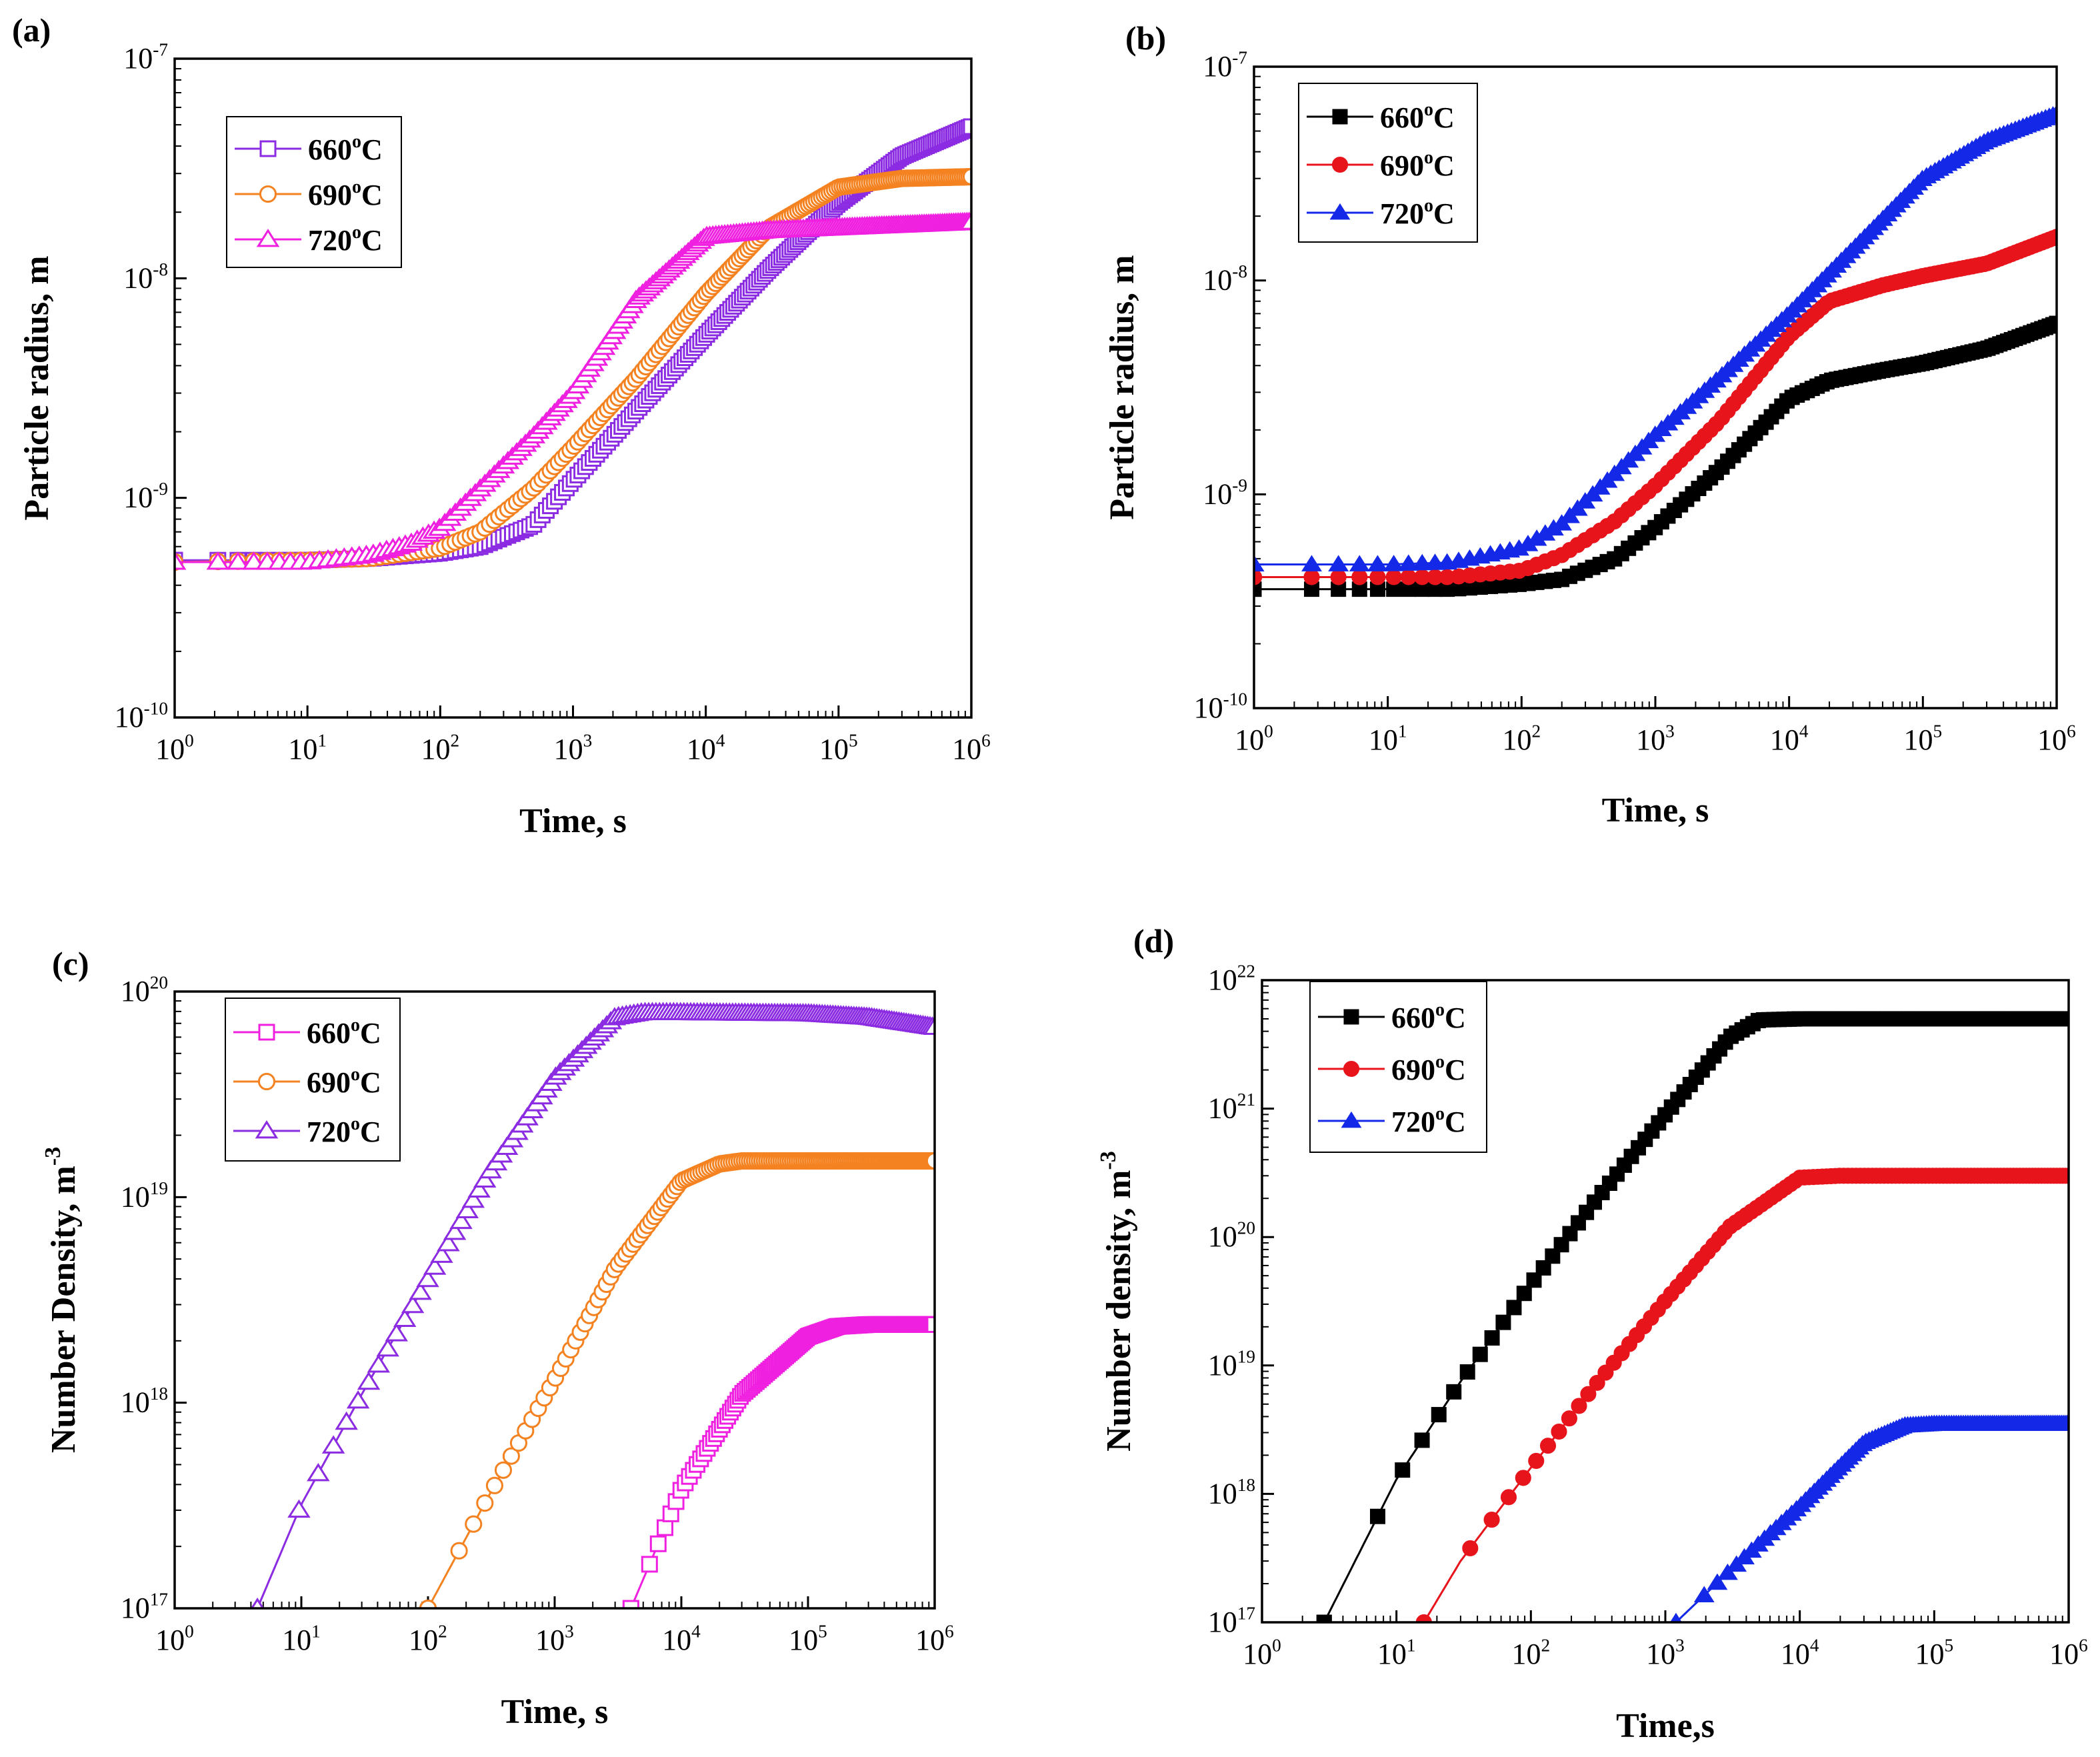 The width and height of the screenshot is (2100, 1757). What do you see at coordinates (1417, 164) in the screenshot?
I see `legend-label: 690oC` at bounding box center [1417, 164].